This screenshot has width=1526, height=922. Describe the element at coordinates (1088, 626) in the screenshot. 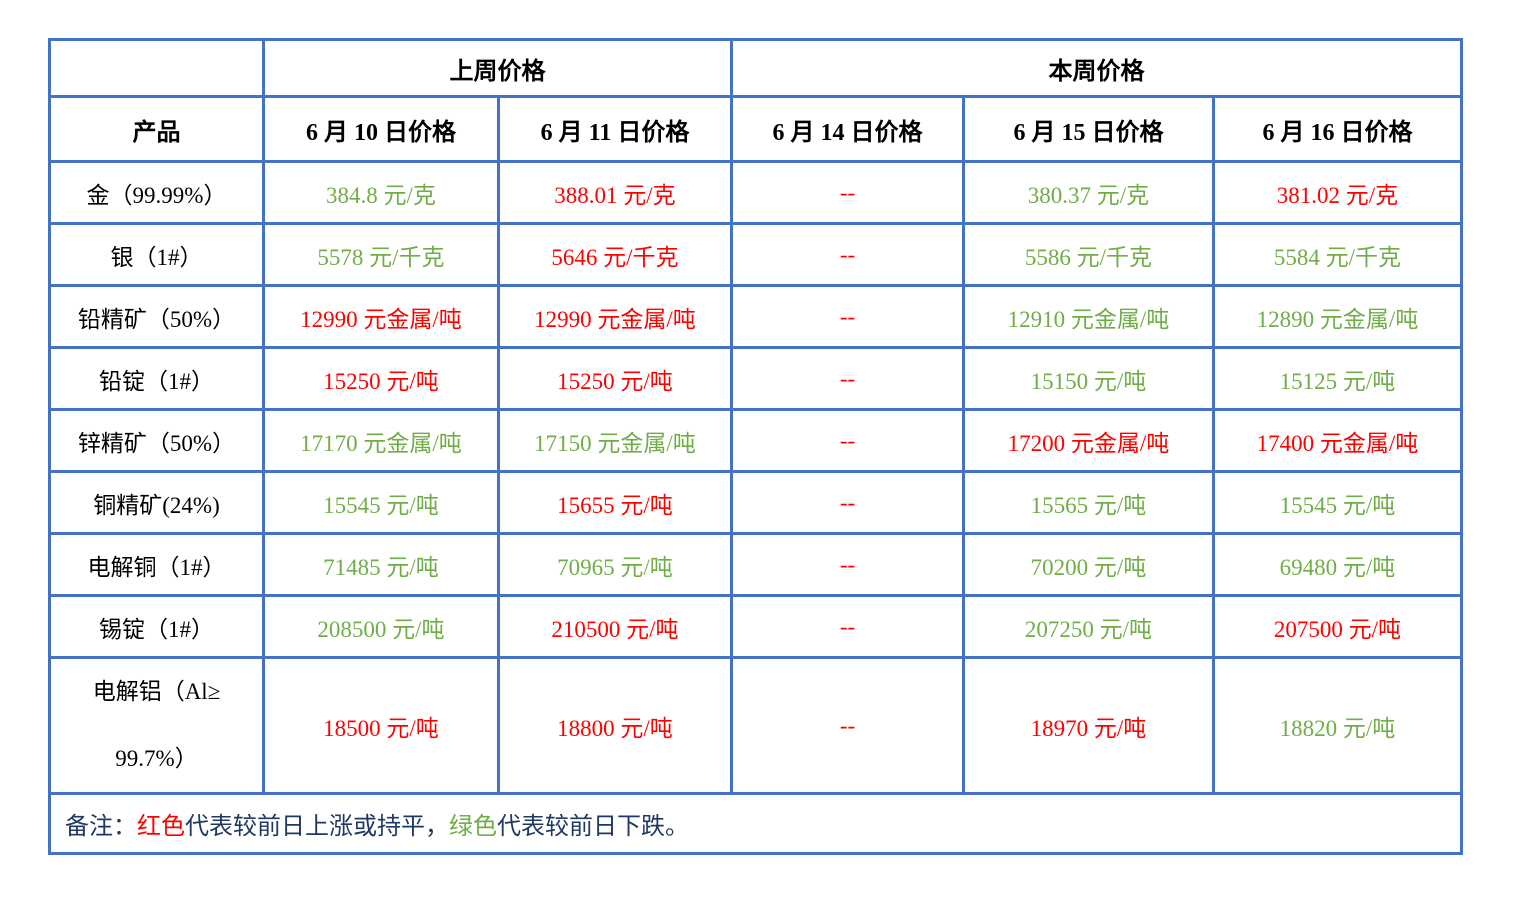

I see `price-cell: 207250 元/吨` at that location.